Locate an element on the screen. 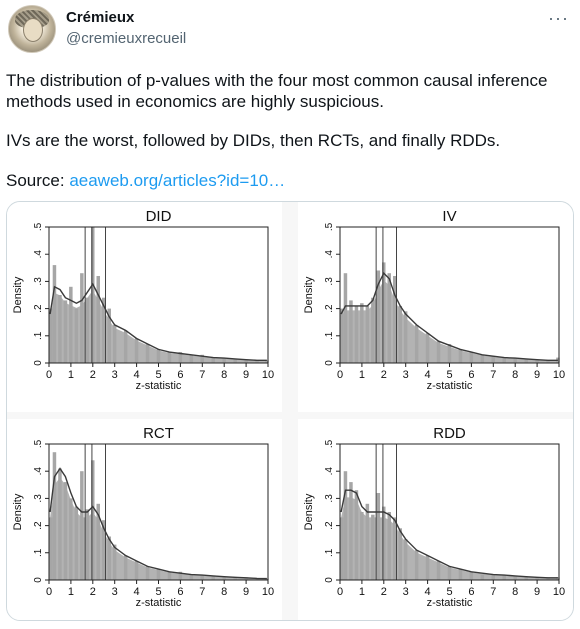  more-options-icon: ··· is located at coordinates (558, 18).